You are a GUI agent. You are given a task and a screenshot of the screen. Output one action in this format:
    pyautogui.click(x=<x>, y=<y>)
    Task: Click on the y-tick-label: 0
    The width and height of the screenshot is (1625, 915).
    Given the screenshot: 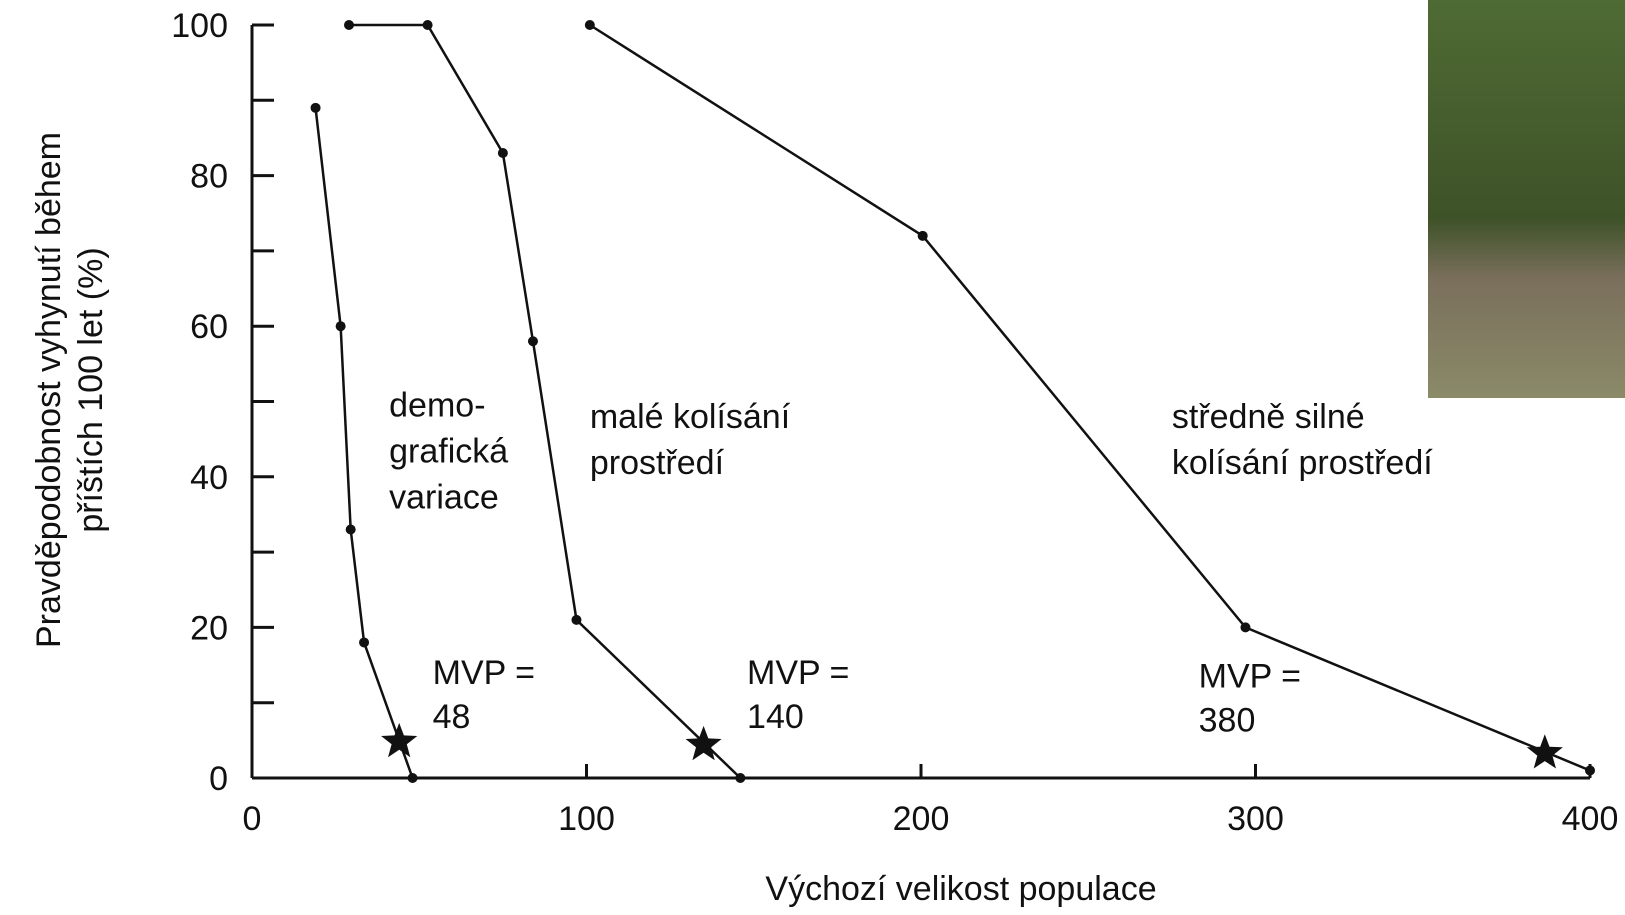 What is the action you would take?
    pyautogui.click(x=218, y=779)
    